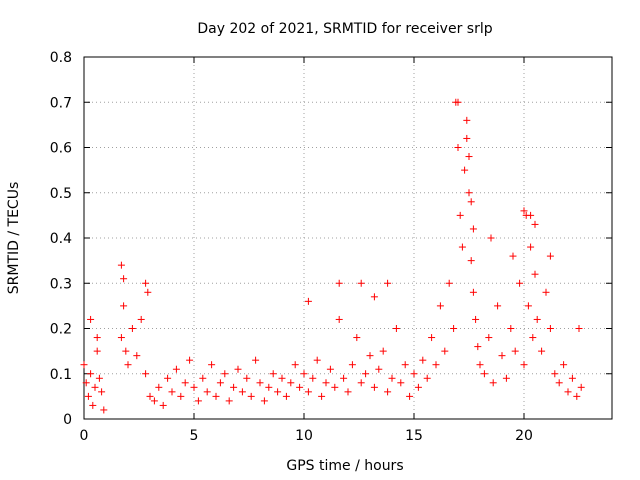 Image resolution: width=640 pixels, height=480 pixels. What do you see at coordinates (61, 58) in the screenshot?
I see `y-tick-label: 0.8` at bounding box center [61, 58].